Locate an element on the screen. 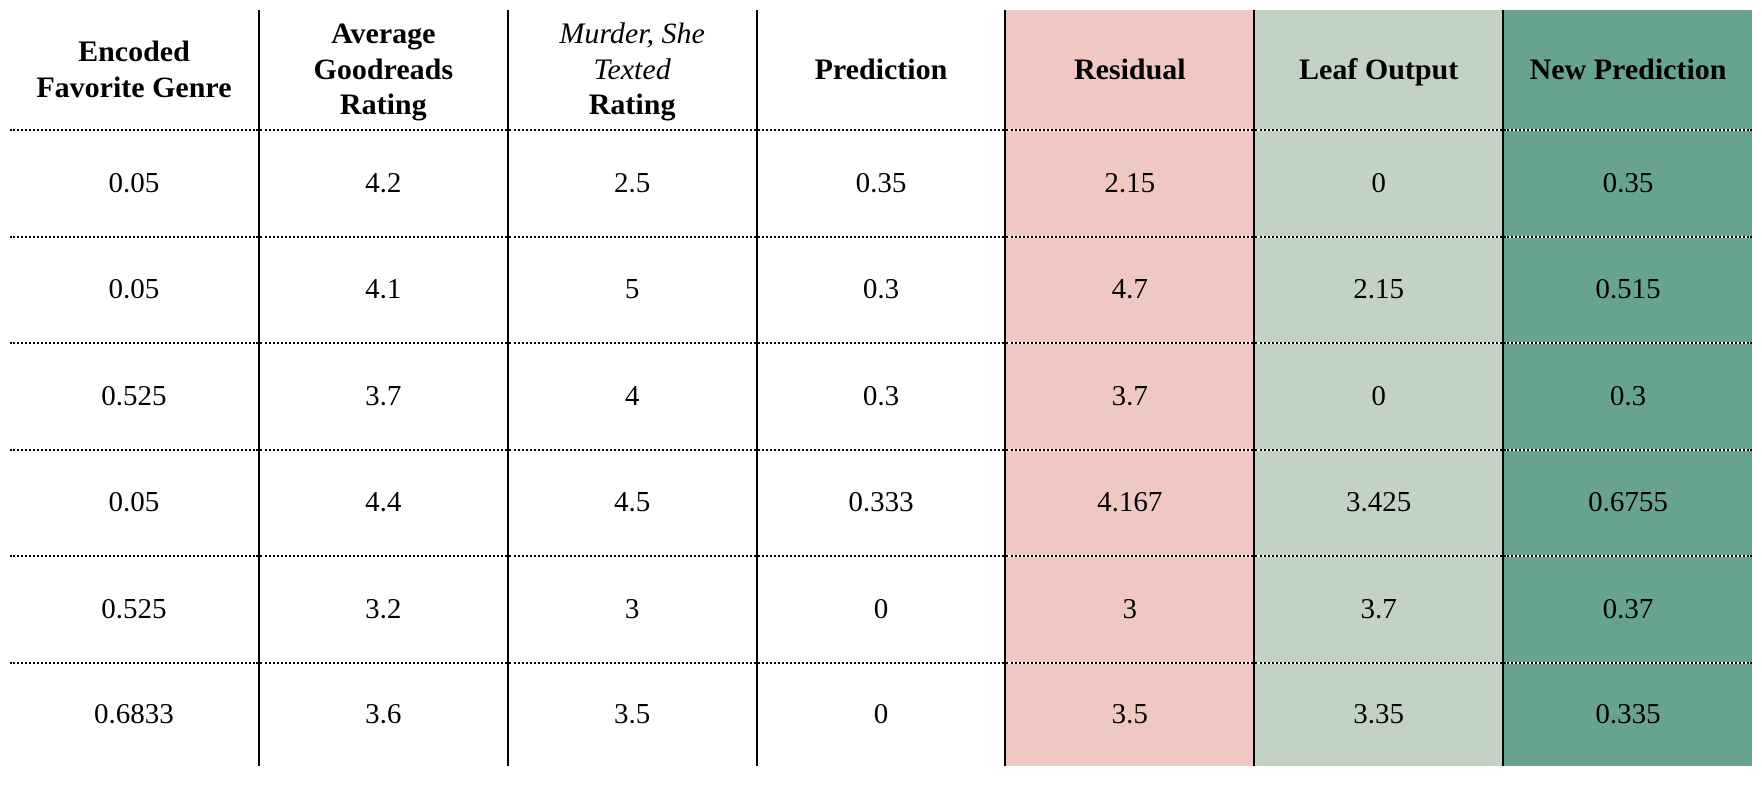 The image size is (1762, 790). header-cell-prediction: Prediction is located at coordinates (880, 70).